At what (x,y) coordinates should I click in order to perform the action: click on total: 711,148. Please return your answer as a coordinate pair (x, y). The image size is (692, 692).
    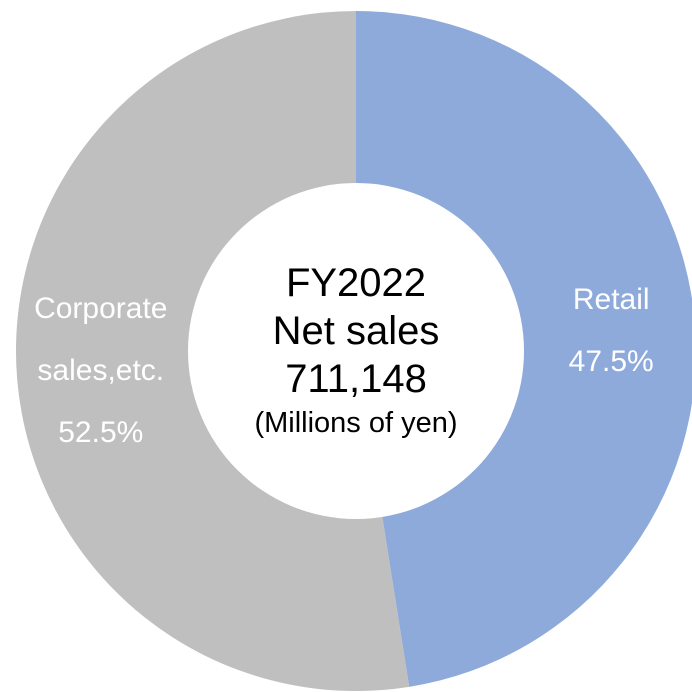
    Looking at the image, I should click on (356, 379).